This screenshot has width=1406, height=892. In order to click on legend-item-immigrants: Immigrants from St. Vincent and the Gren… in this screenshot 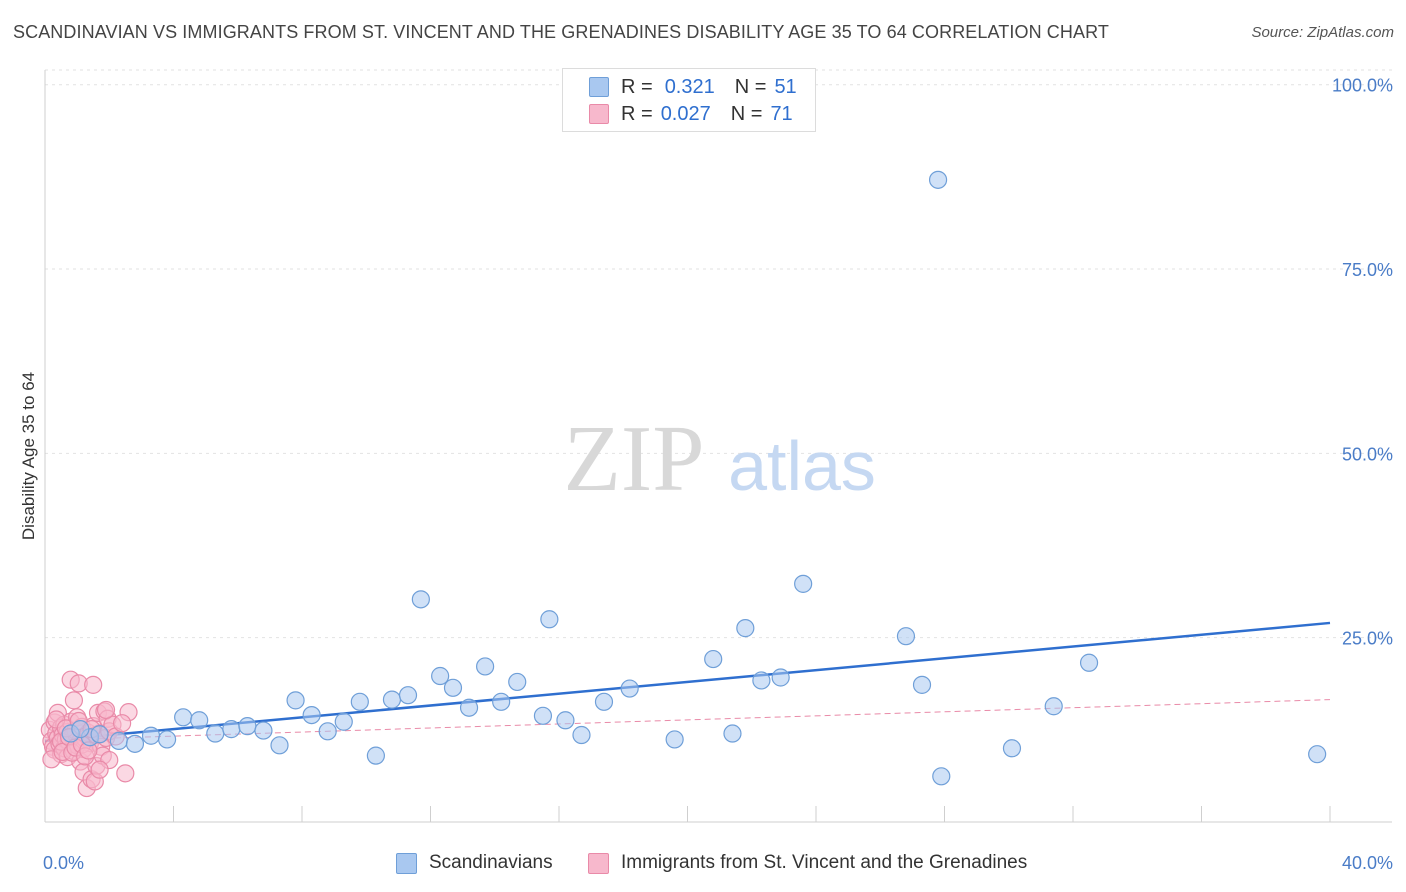, I will do `click(807, 863)`.